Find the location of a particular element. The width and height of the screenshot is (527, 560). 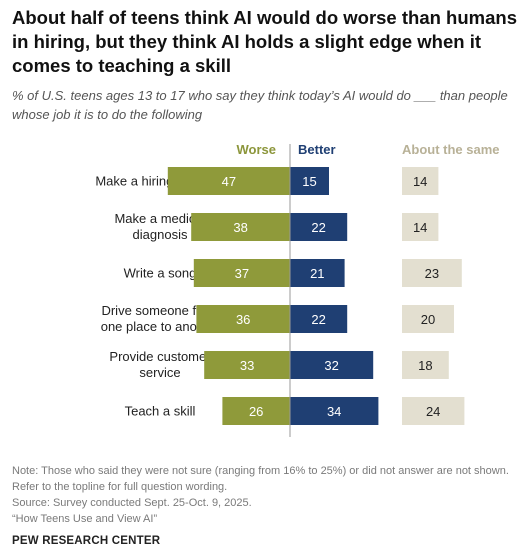

value-label-better: 15 is located at coordinates (309, 181).